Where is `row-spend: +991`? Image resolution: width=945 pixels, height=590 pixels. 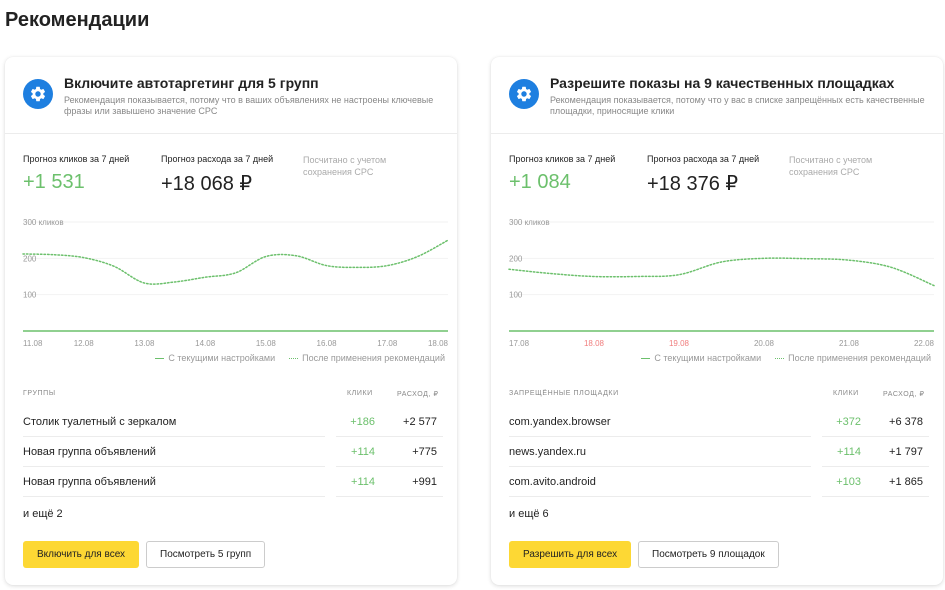 row-spend: +991 is located at coordinates (424, 482).